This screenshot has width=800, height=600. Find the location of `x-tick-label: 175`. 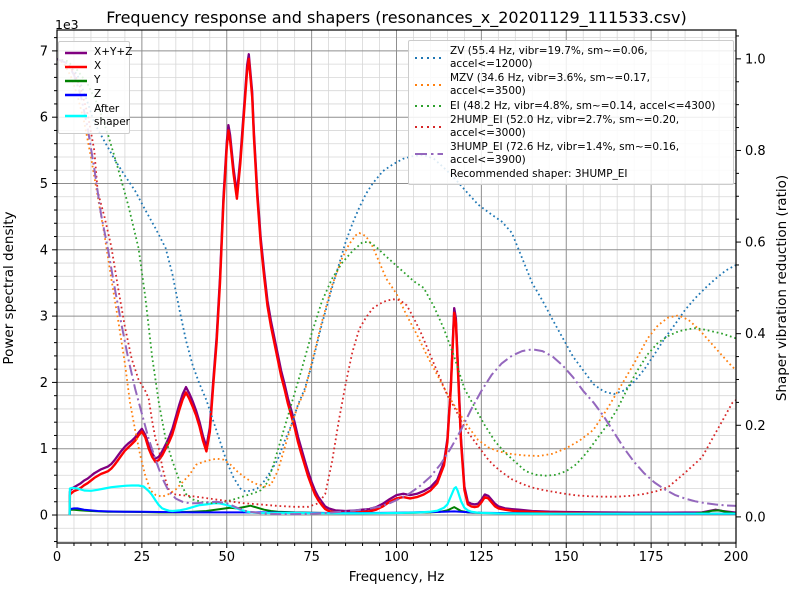

x-tick-label: 175 is located at coordinates (651, 557).